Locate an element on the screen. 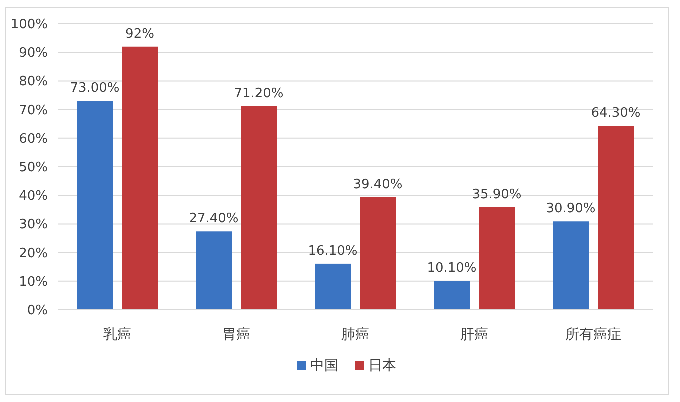 Image resolution: width=680 pixels, height=402 pixels. y-tick-label: 20% is located at coordinates (33, 254).